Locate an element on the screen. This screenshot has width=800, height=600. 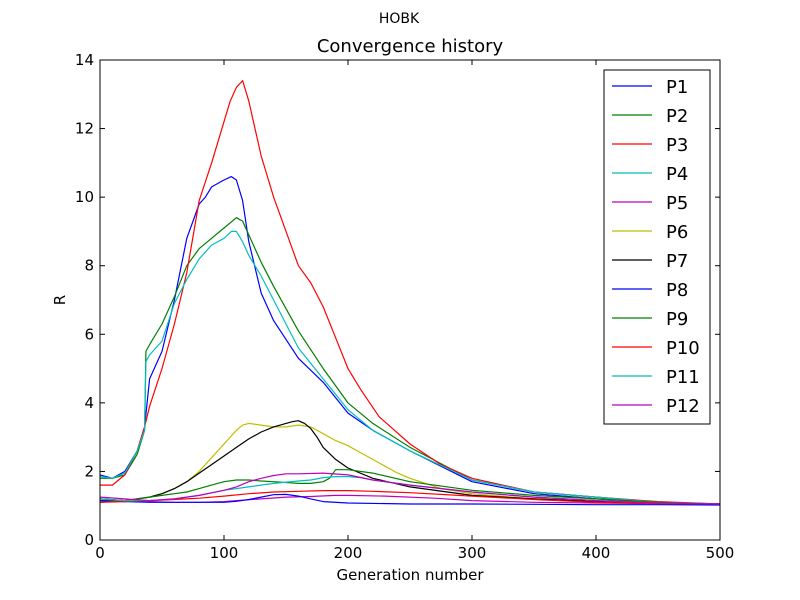
y-tick-label: 2 is located at coordinates (89, 471).